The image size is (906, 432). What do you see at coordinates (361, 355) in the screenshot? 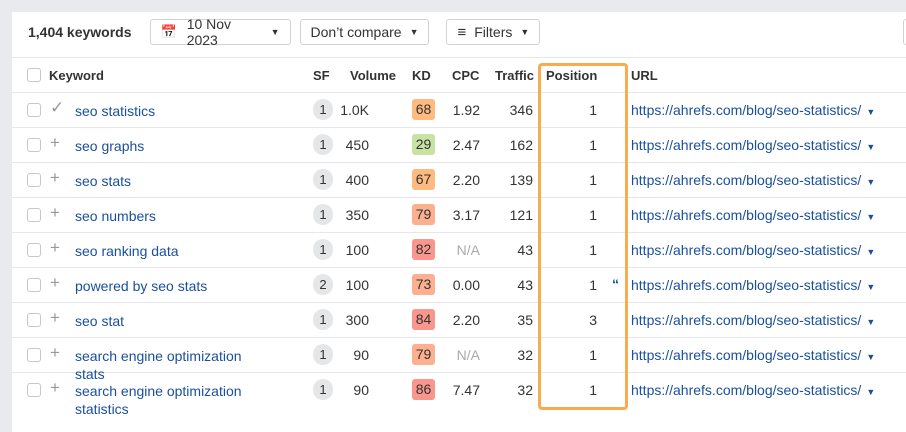
I see `volume: 90` at bounding box center [361, 355].